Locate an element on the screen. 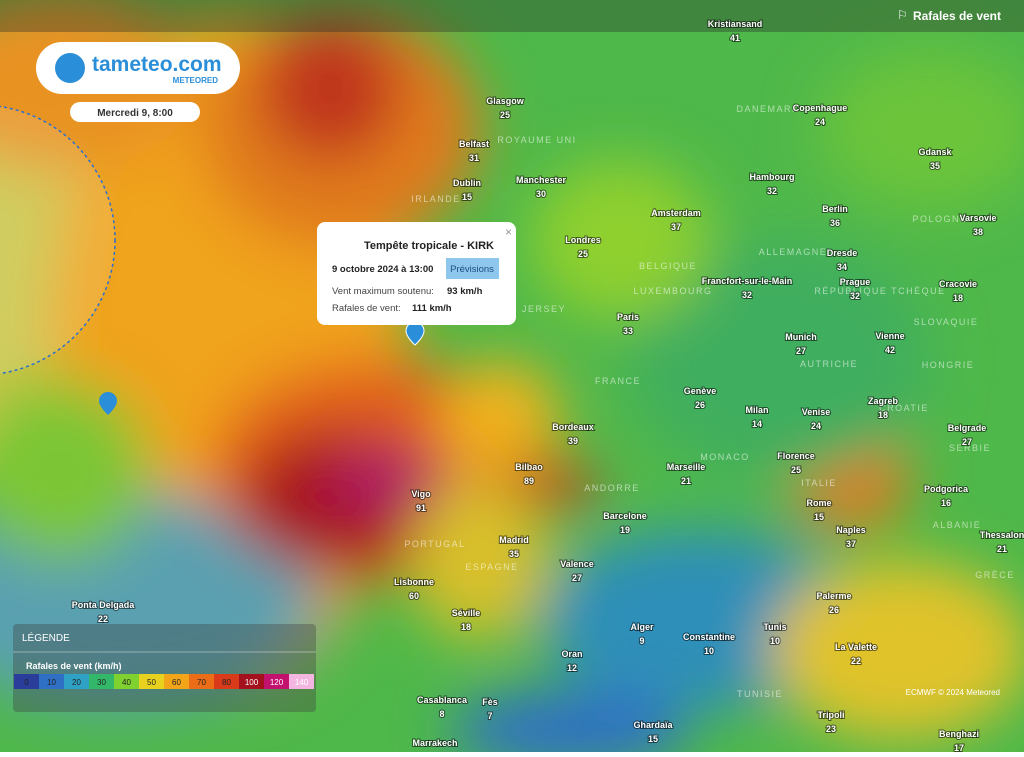  city-name: Bilbao is located at coordinates (529, 467).